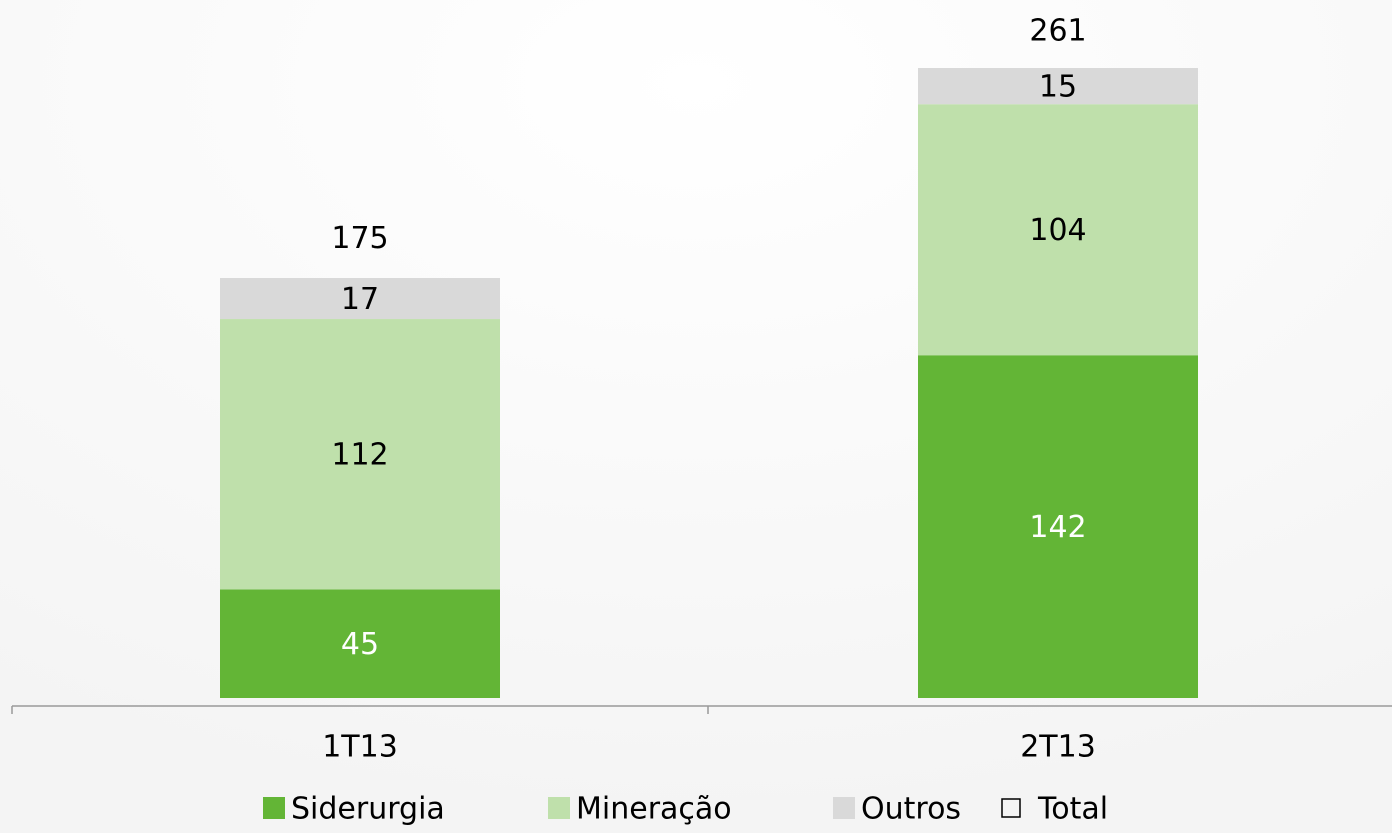  Describe the element at coordinates (360, 747) in the screenshot. I see `x-tick-label: 1T13` at that location.